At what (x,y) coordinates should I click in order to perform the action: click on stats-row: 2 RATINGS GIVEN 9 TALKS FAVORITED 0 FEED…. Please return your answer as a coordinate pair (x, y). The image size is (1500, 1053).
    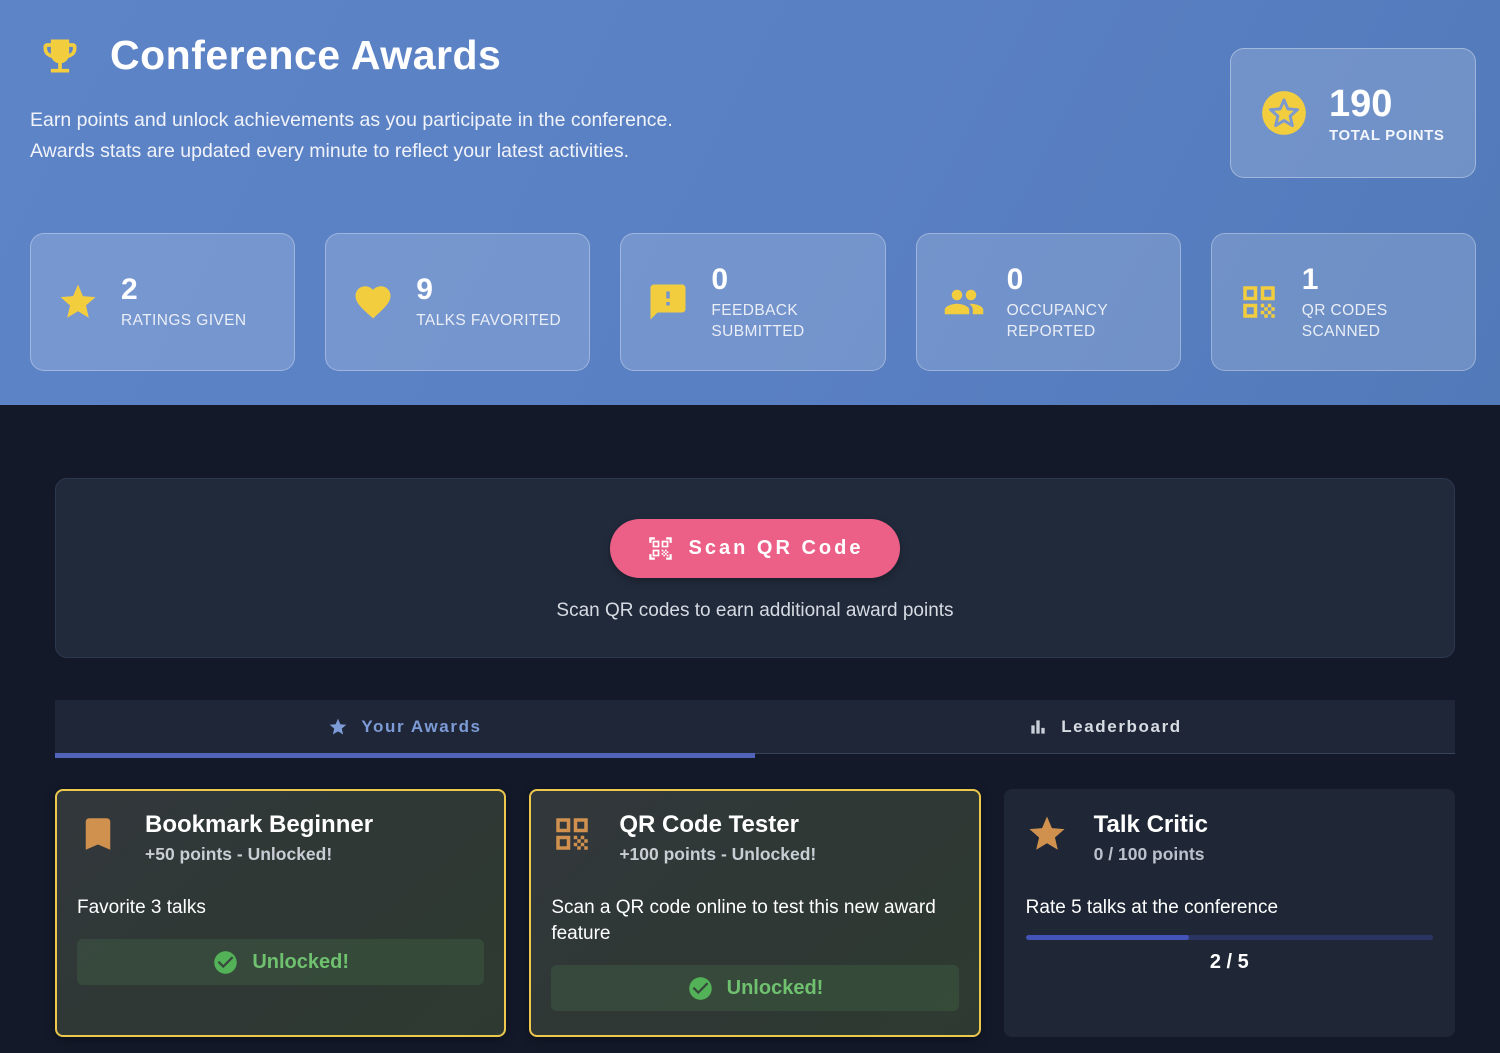
    Looking at the image, I should click on (753, 302).